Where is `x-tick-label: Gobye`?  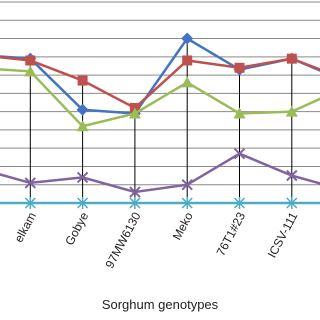
x-tick-label: Gobye is located at coordinates (76, 229).